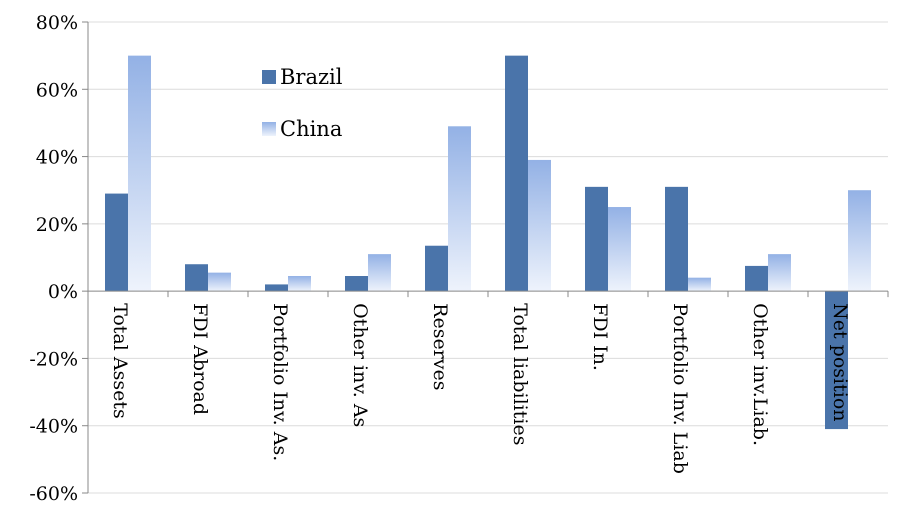  I want to click on y-axis: -60% -40% -20% 0% 20% 40% 60% 80%, so click(59, 258).